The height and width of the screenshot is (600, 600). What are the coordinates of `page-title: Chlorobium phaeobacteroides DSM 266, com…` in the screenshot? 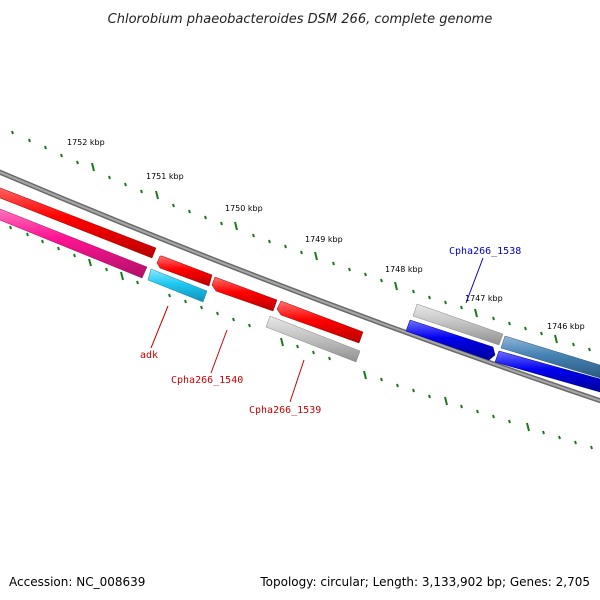 It's located at (300, 19).